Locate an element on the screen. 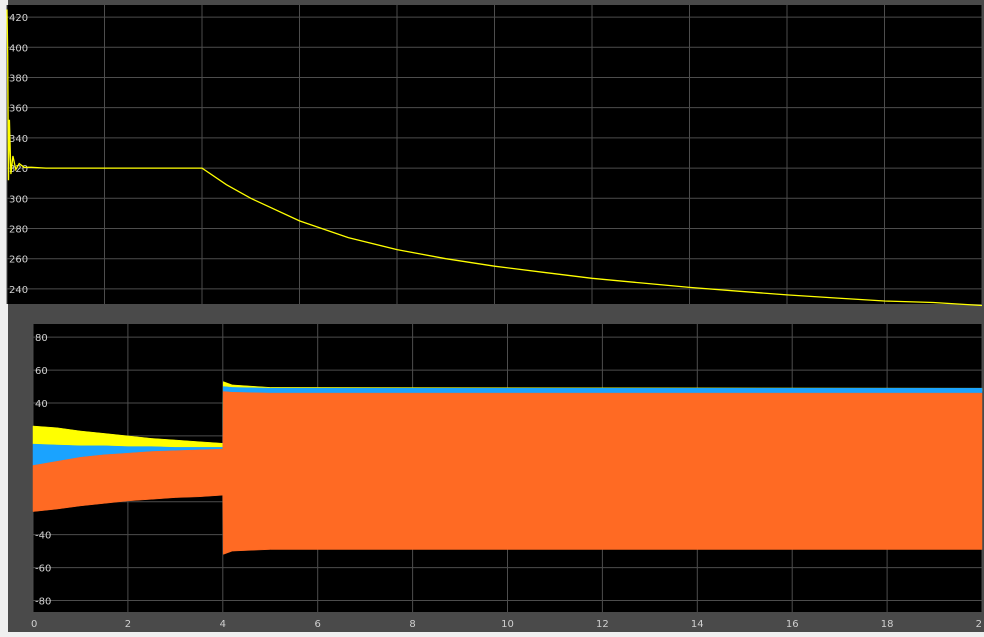 The image size is (984, 637). y-tick-label: -80 is located at coordinates (43, 601).